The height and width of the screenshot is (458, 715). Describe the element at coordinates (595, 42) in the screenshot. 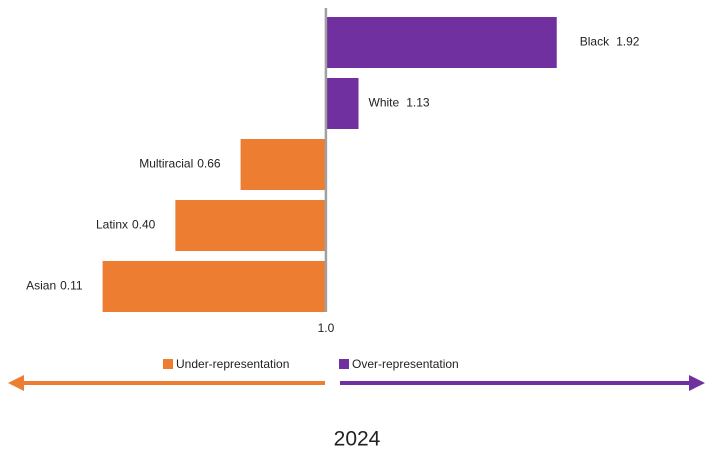

I see `category-label: Black` at that location.